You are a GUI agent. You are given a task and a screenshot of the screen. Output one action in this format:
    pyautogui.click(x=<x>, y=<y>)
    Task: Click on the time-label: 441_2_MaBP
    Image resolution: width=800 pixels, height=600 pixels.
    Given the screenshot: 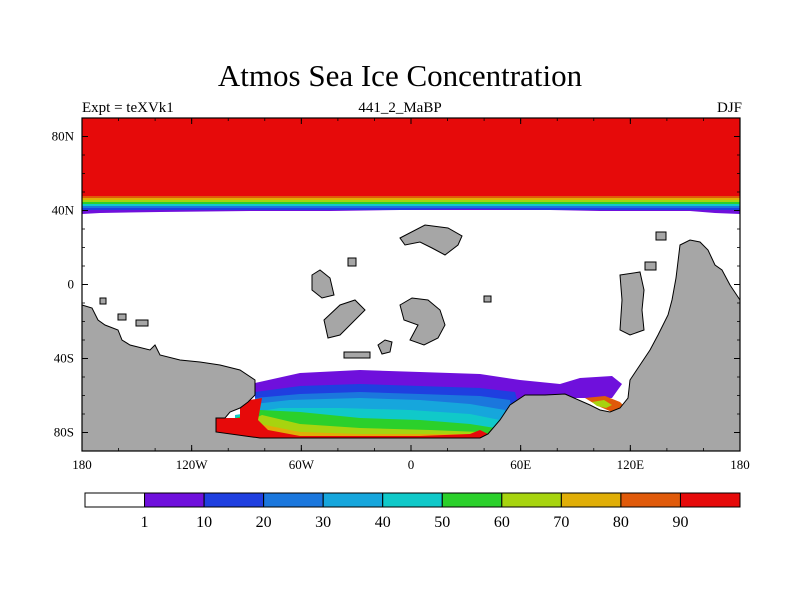 What is the action you would take?
    pyautogui.click(x=400, y=108)
    